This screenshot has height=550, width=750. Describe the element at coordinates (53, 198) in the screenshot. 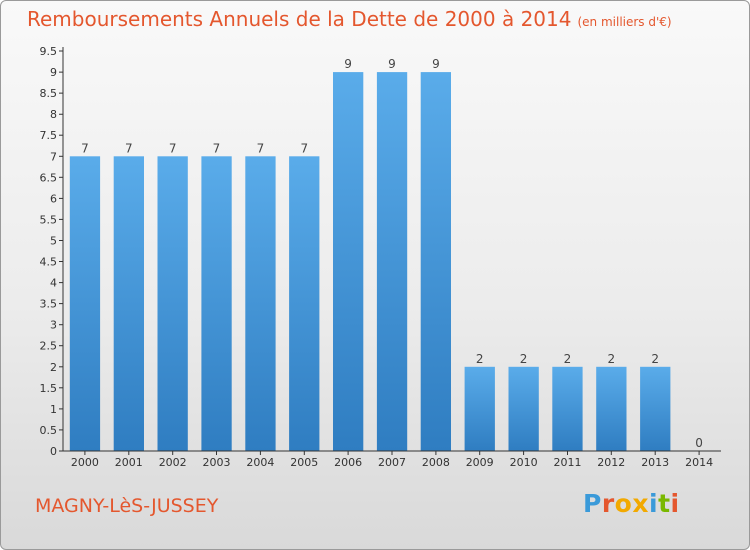

I see `y-tick-label: 6` at that location.